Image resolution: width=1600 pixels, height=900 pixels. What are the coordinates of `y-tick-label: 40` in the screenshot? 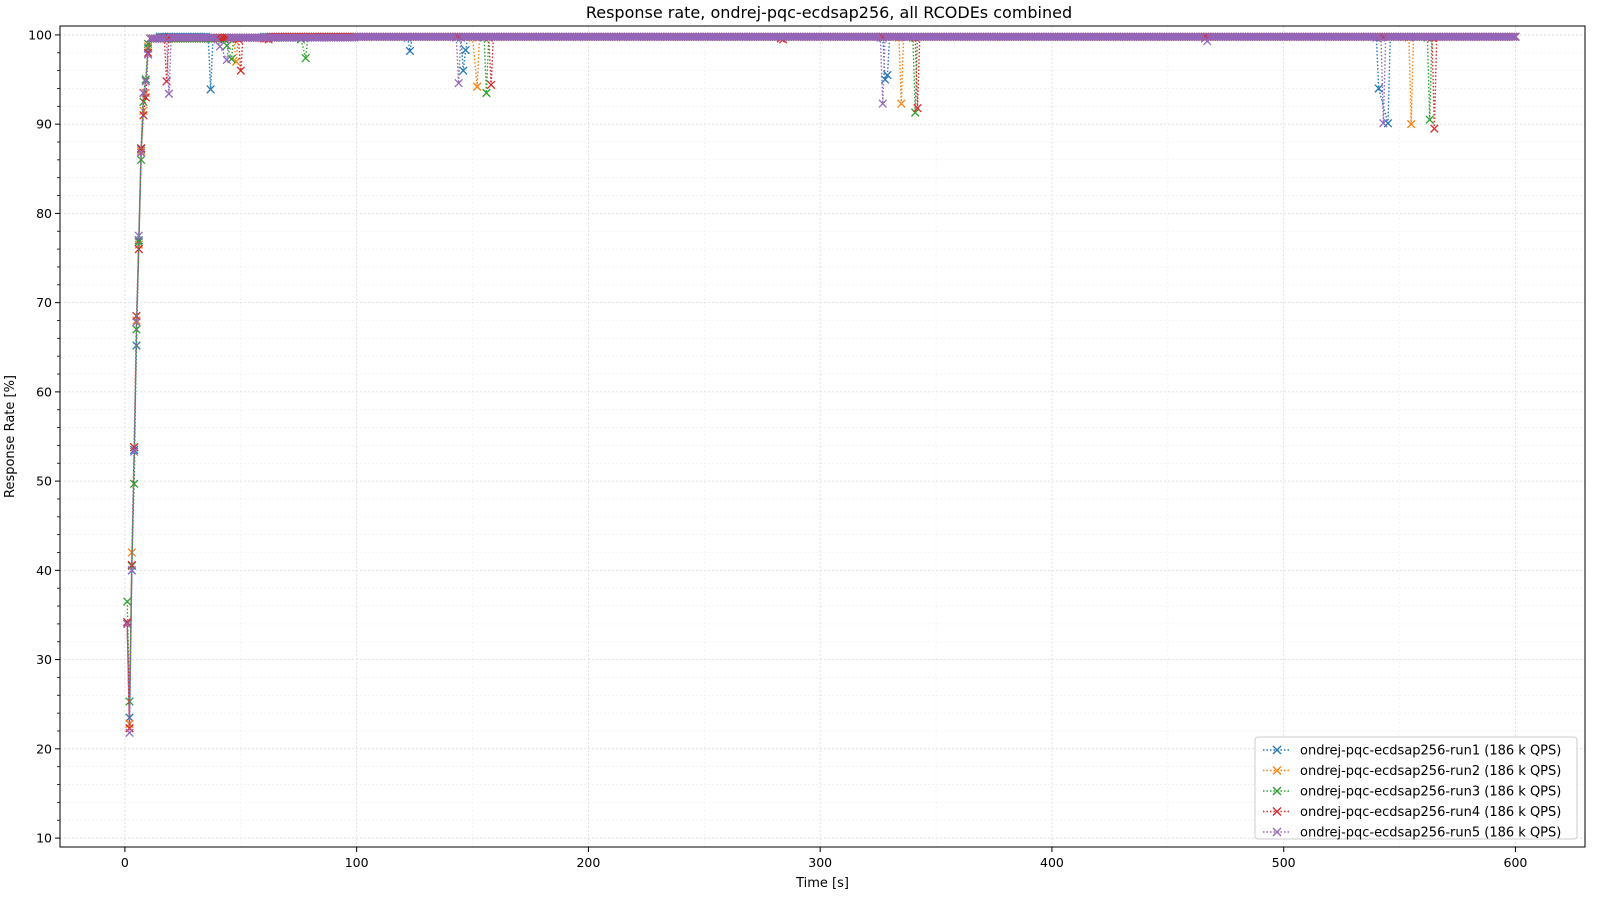 It's located at (44, 570).